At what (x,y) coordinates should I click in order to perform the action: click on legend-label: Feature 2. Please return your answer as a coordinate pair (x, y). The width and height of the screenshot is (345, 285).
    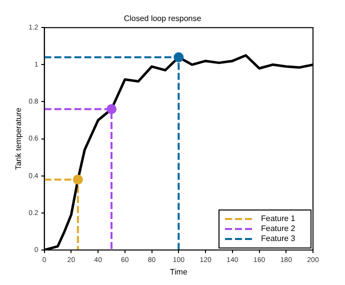
    Looking at the image, I should click on (278, 229).